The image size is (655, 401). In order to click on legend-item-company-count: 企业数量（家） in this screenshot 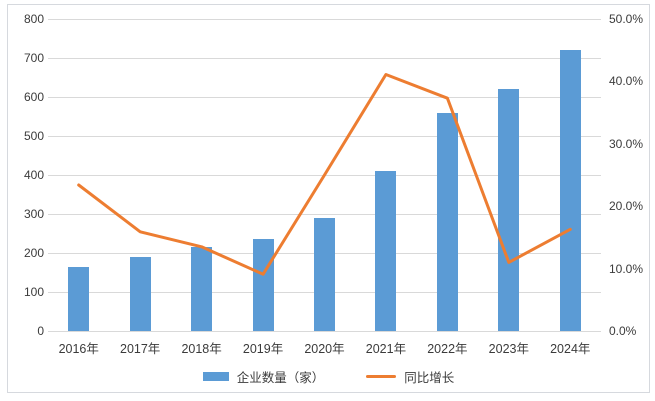, I will do `click(263, 376)`.